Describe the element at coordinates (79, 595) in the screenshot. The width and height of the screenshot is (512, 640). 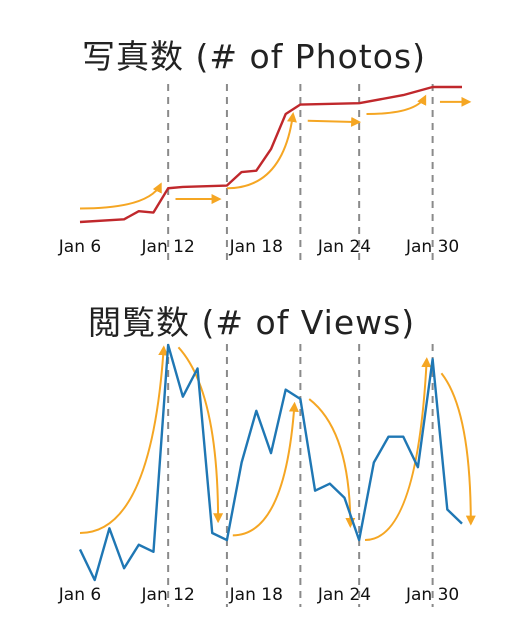
I see `views-x-tick-label-0: Jan 6` at that location.